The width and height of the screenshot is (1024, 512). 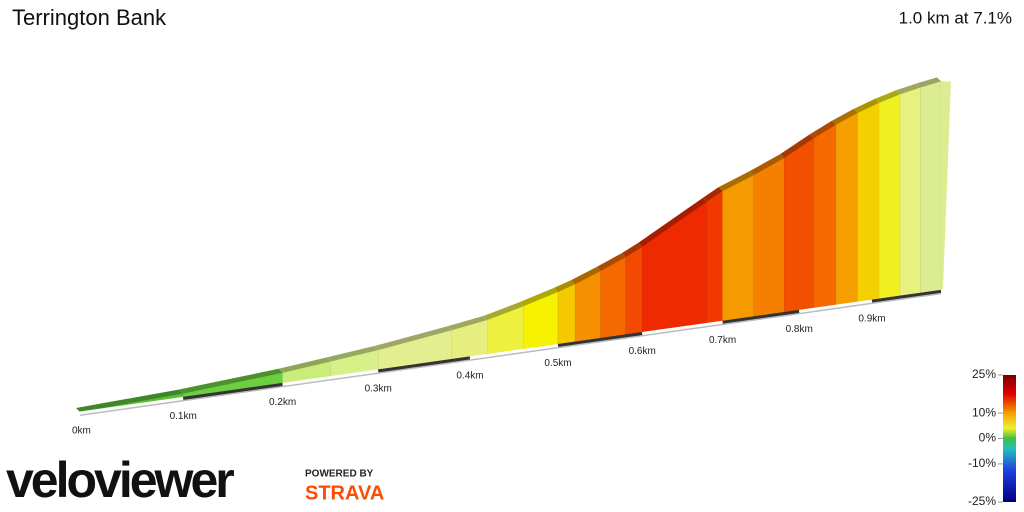 What do you see at coordinates (183, 416) in the screenshot?
I see `x-tick-label: 0.1km` at bounding box center [183, 416].